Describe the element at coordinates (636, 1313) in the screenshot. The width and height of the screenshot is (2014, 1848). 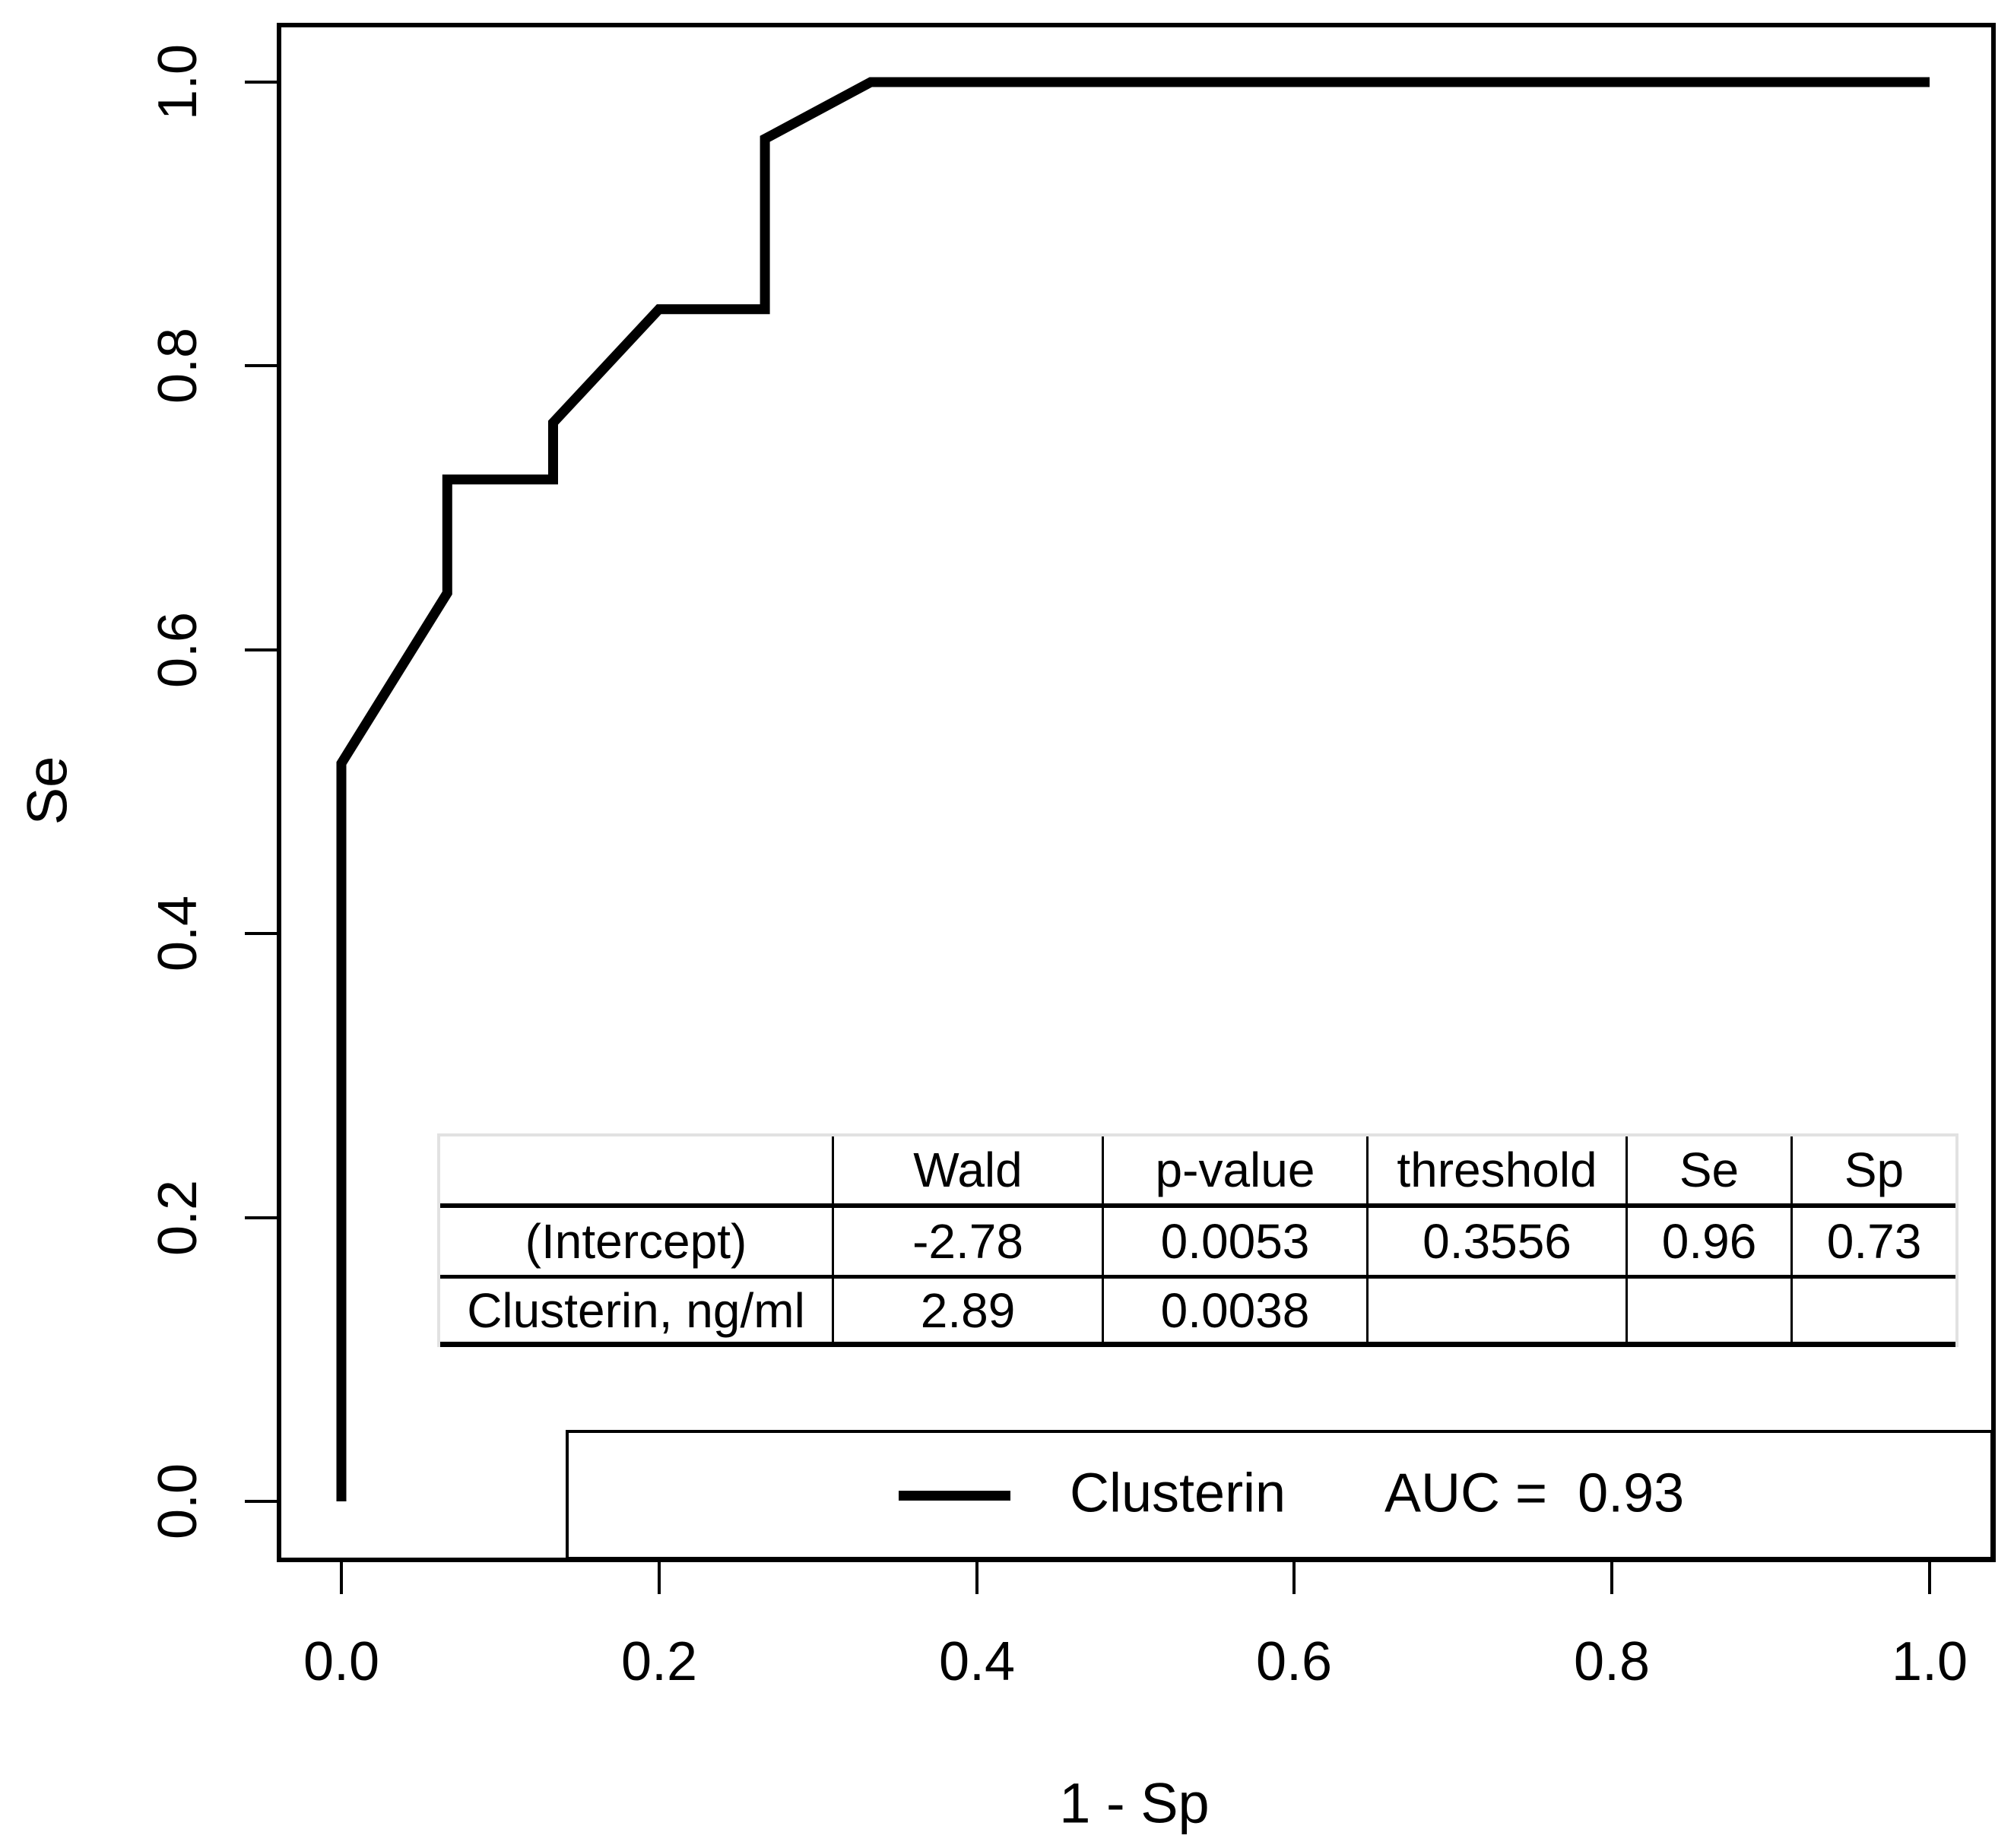
I see `stats-cell-label: Clusterin, ng/ml` at that location.